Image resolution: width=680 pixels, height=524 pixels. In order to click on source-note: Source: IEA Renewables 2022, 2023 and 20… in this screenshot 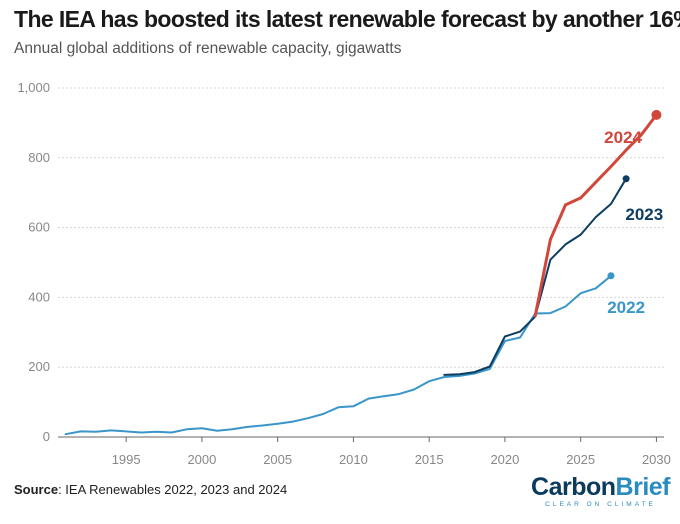, I will do `click(150, 489)`.